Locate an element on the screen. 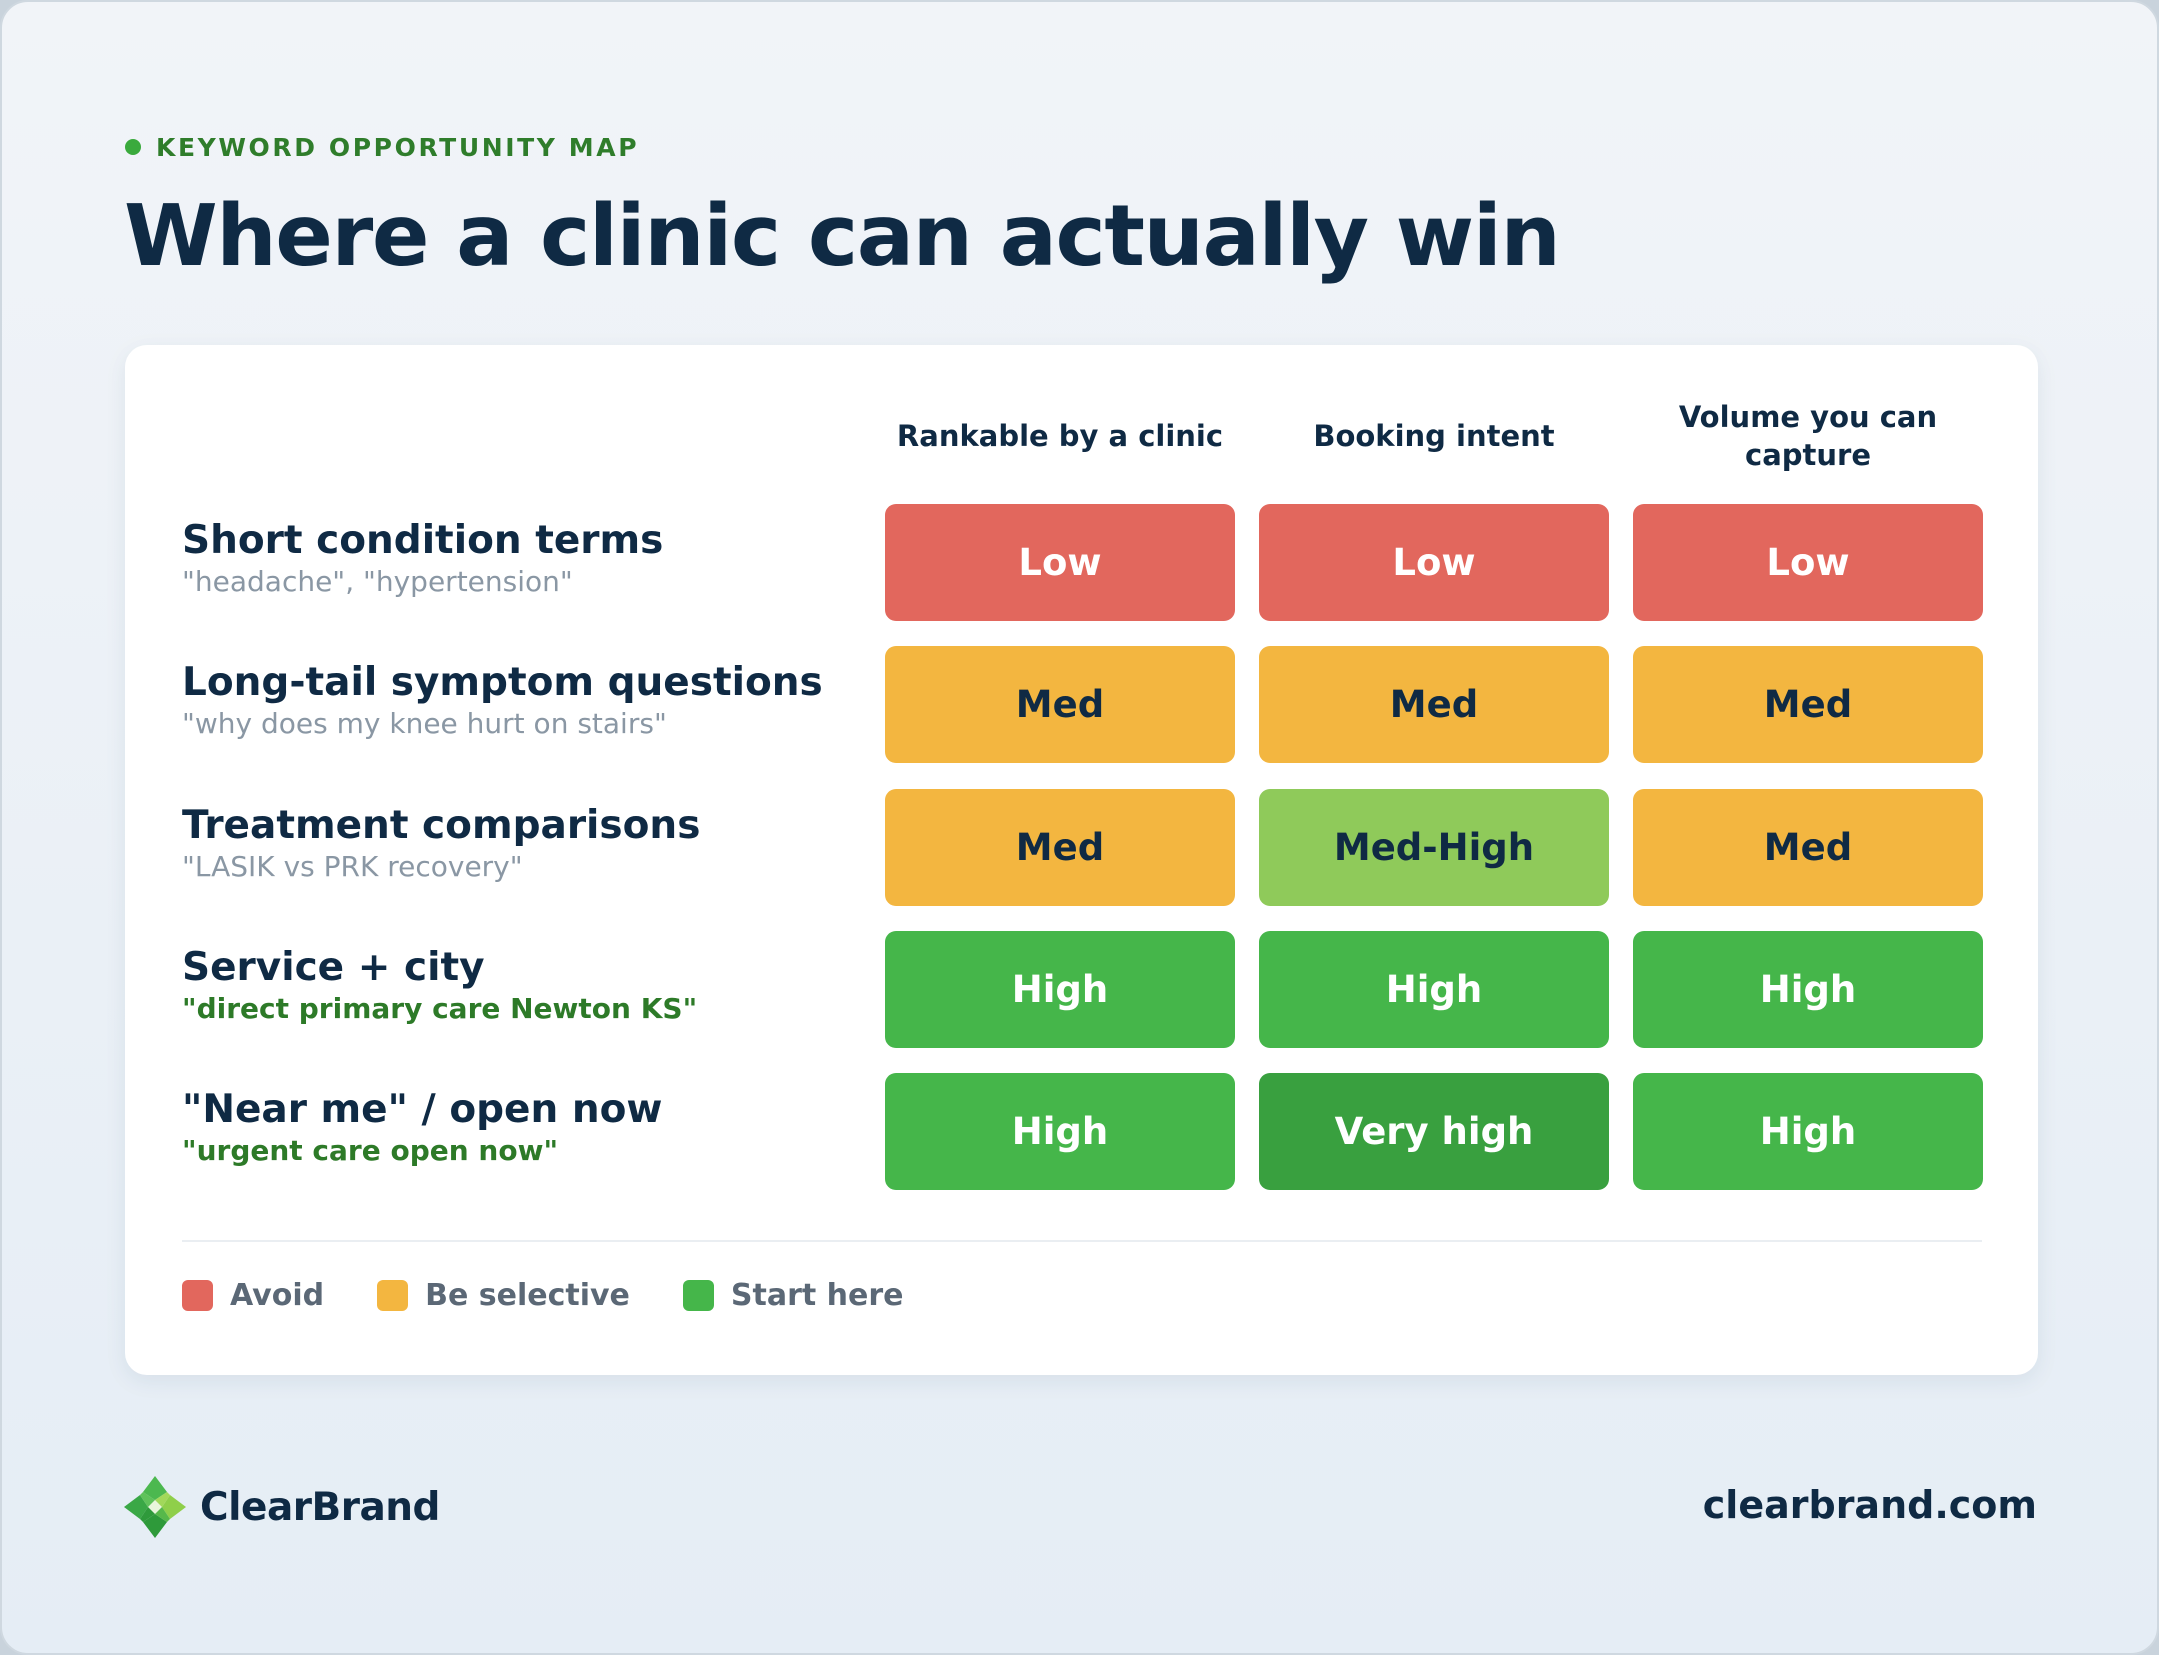 The width and height of the screenshot is (2159, 1655). eyebrow-label: KEYWORD OPPORTUNITY MAP is located at coordinates (398, 147).